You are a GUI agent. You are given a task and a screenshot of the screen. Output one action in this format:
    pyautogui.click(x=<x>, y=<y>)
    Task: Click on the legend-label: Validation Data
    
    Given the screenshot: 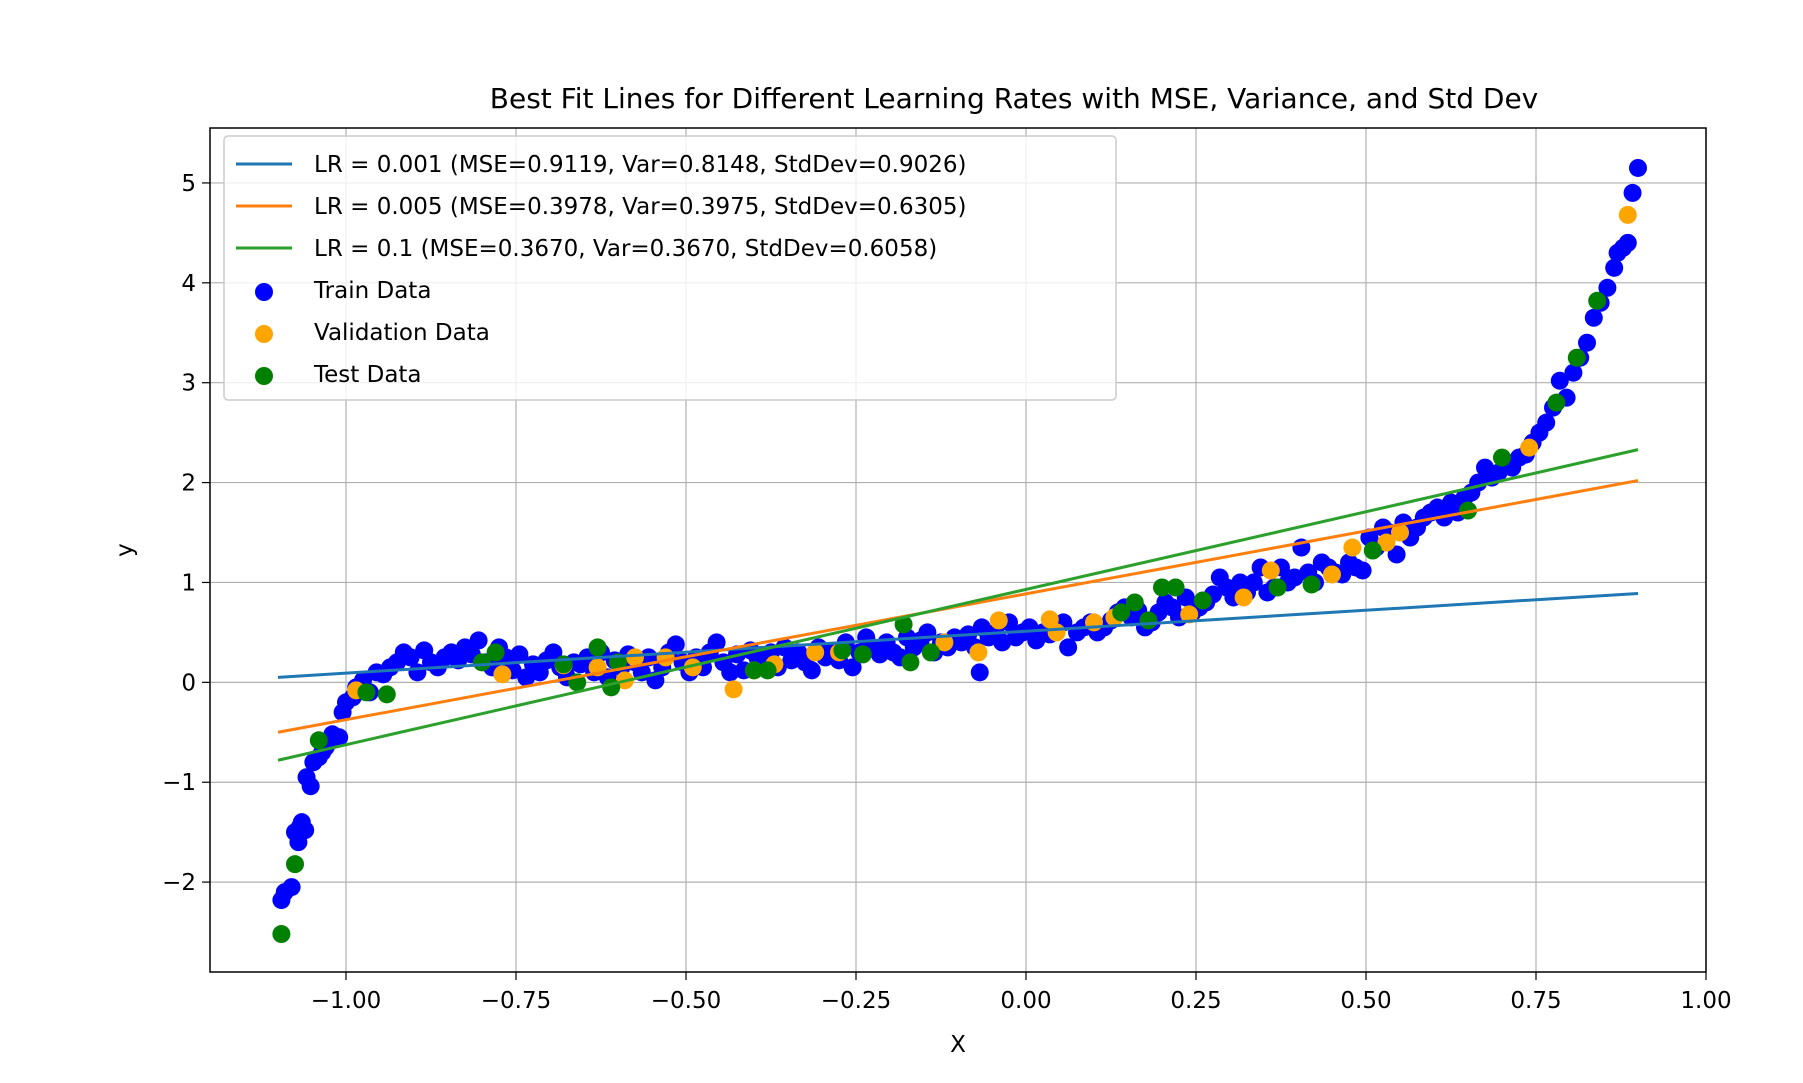 What is the action you would take?
    pyautogui.click(x=402, y=333)
    